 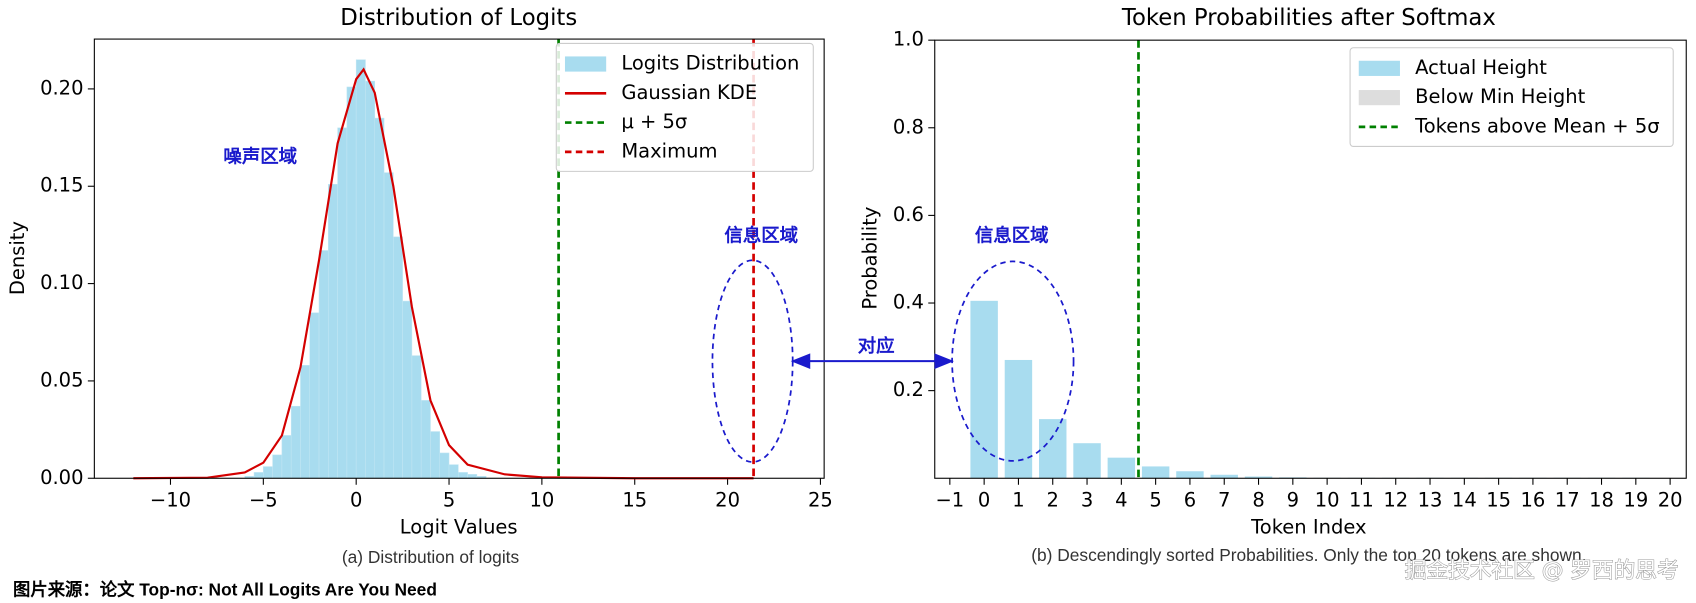 I want to click on chart-title: Distribution of Logits, so click(x=458, y=18).